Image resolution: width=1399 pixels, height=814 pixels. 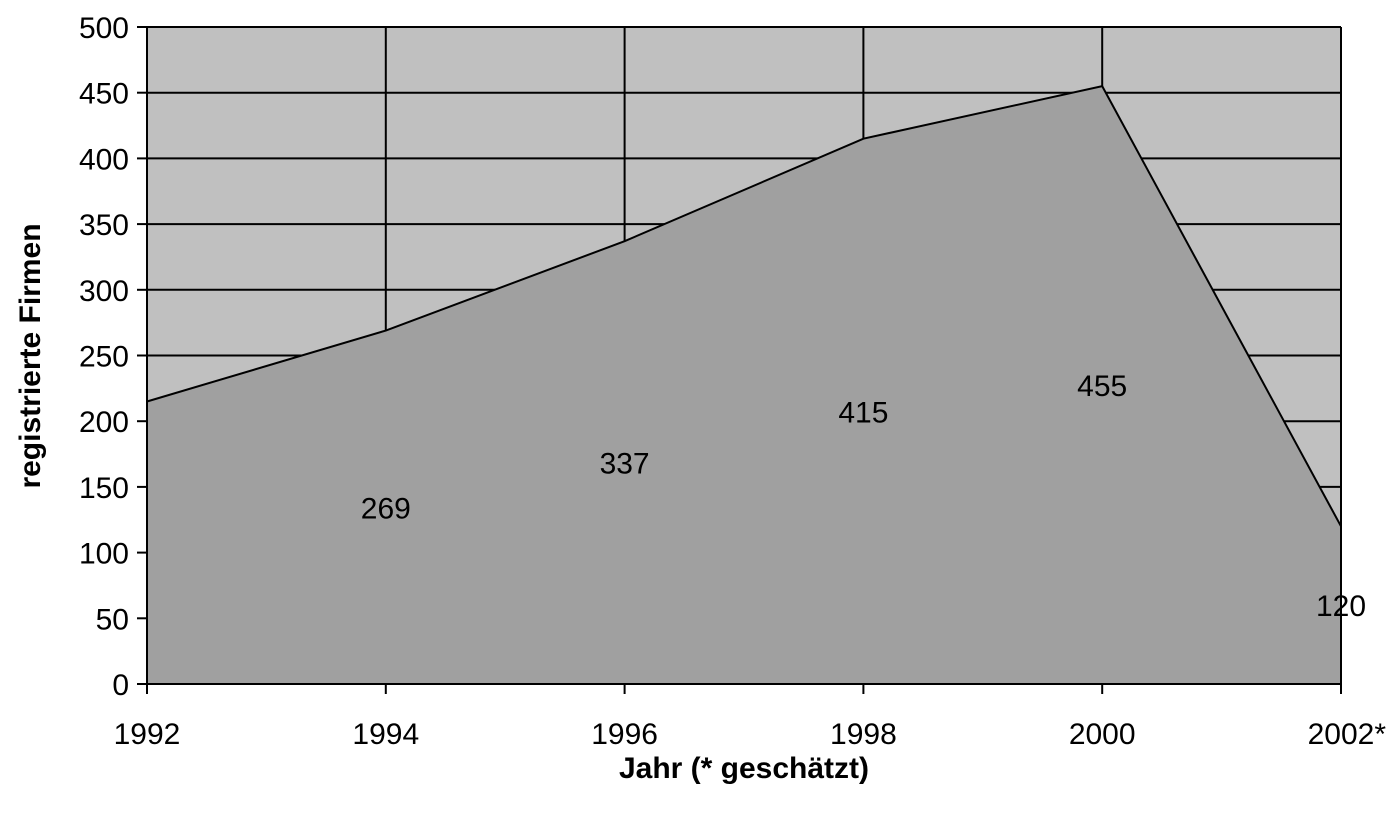 I want to click on y-tick-label-5: 250, so click(x=104, y=357).